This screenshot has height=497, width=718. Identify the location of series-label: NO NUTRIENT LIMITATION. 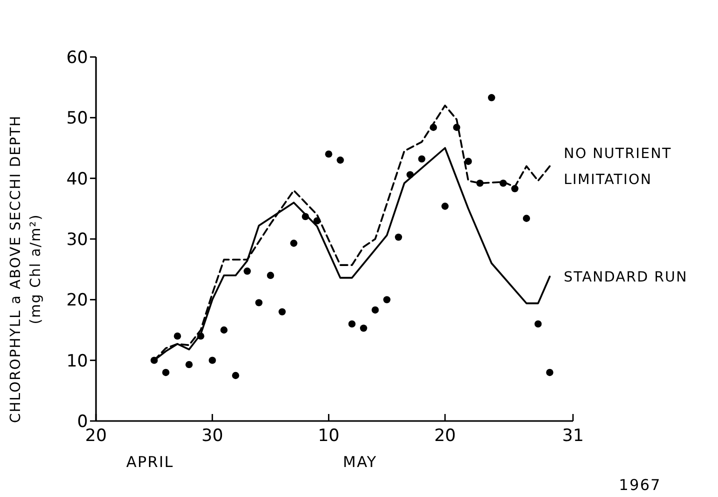
(618, 167).